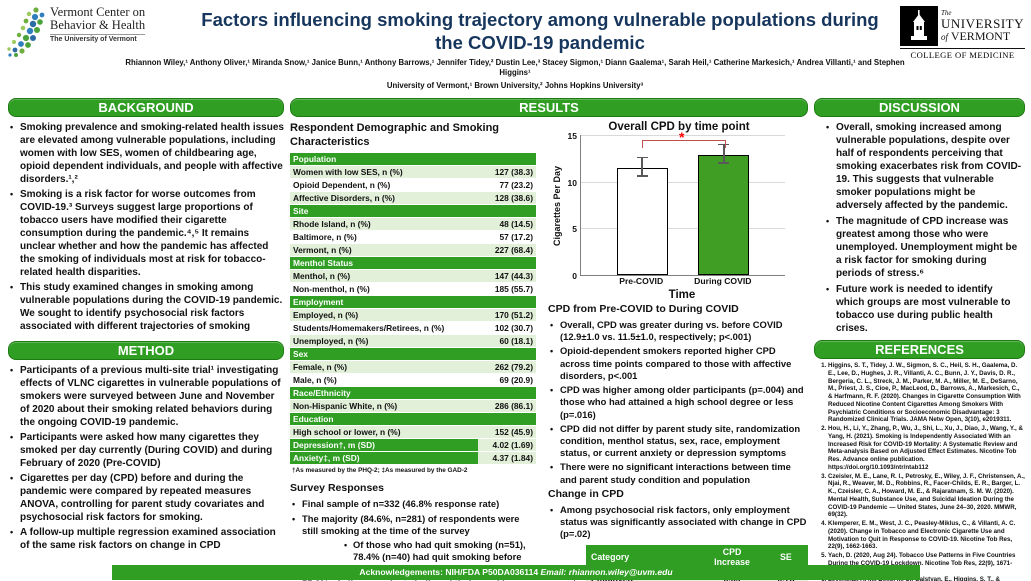  What do you see at coordinates (642, 167) in the screenshot?
I see `error-bar` at bounding box center [642, 167].